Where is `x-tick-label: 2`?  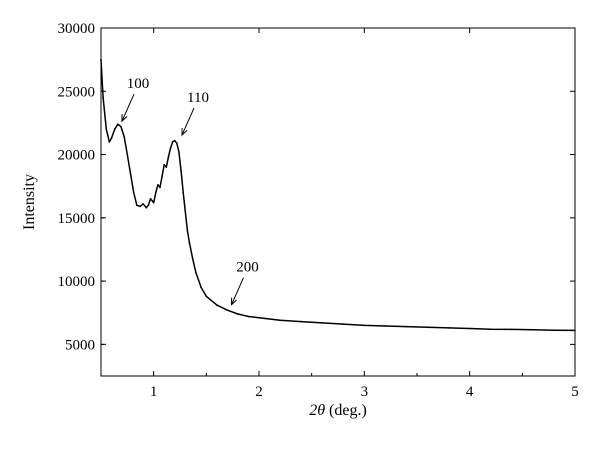
x-tick-label: 2 is located at coordinates (259, 392).